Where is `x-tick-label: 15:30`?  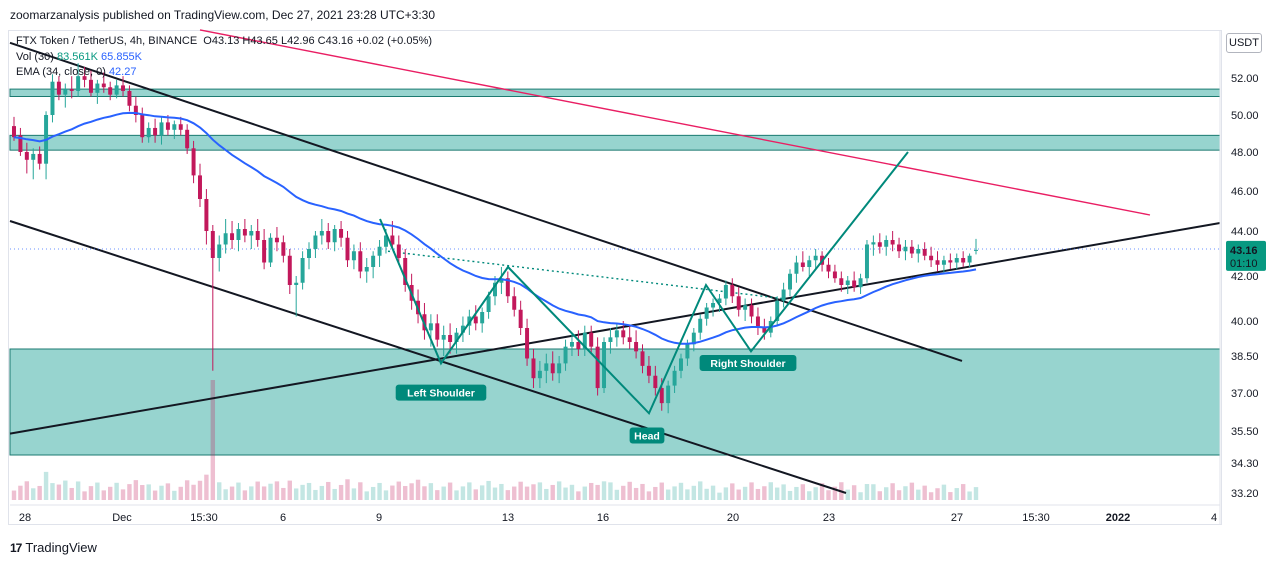 x-tick-label: 15:30 is located at coordinates (204, 518).